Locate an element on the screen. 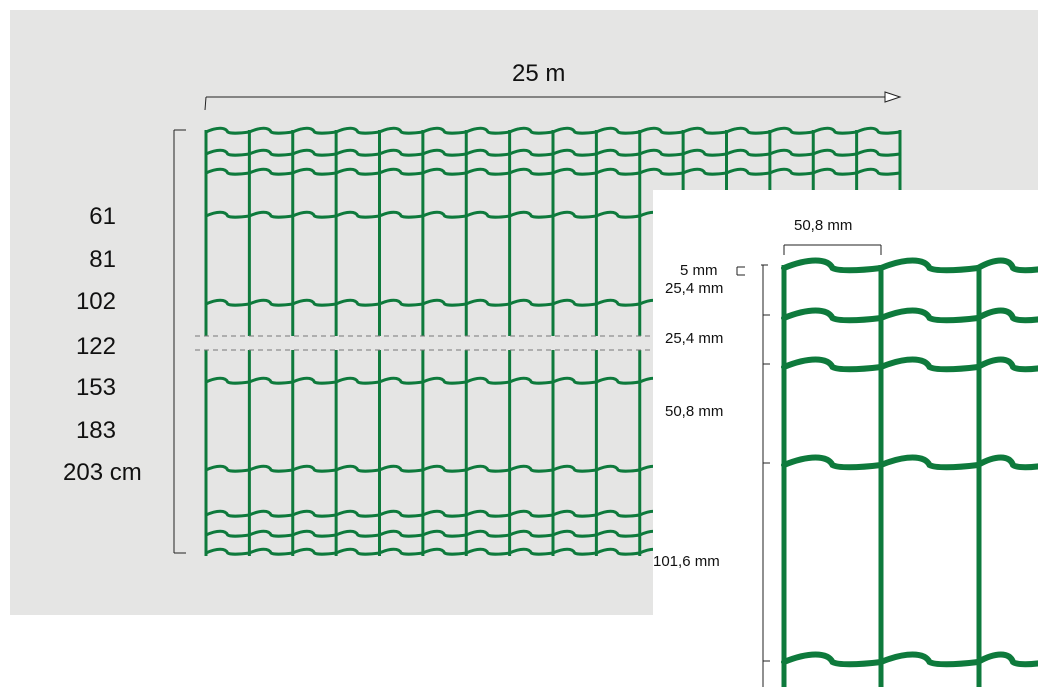 This screenshot has height=687, width=1038. mesh-width-bracket is located at coordinates (832, 249).